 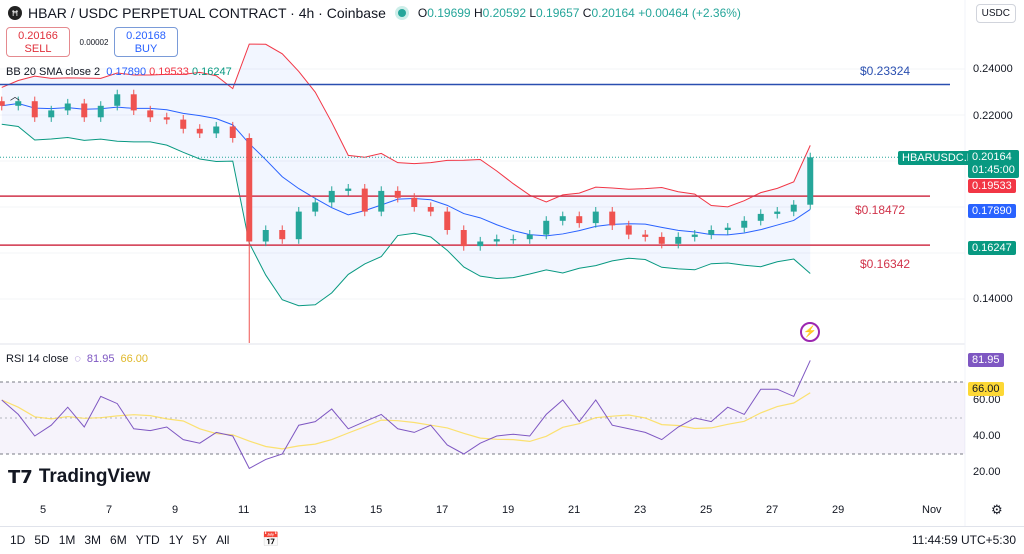 What do you see at coordinates (932, 510) in the screenshot?
I see `x-axis-label: Nov` at bounding box center [932, 510].